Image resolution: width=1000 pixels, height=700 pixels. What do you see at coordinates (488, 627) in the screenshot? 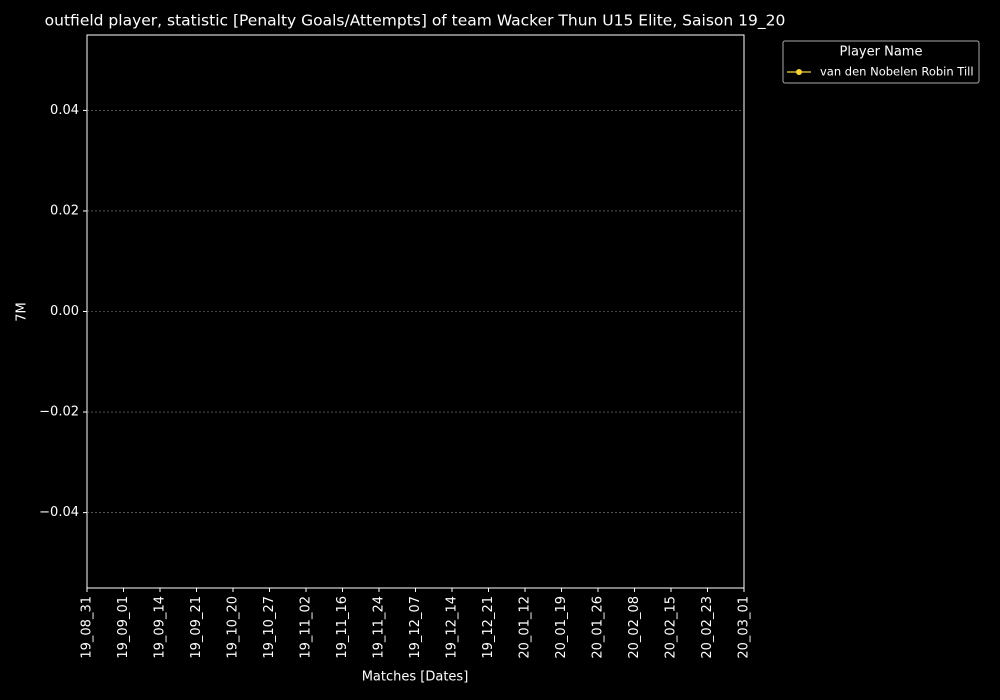
I see `x-tick-label: 19_12_21` at bounding box center [488, 627].